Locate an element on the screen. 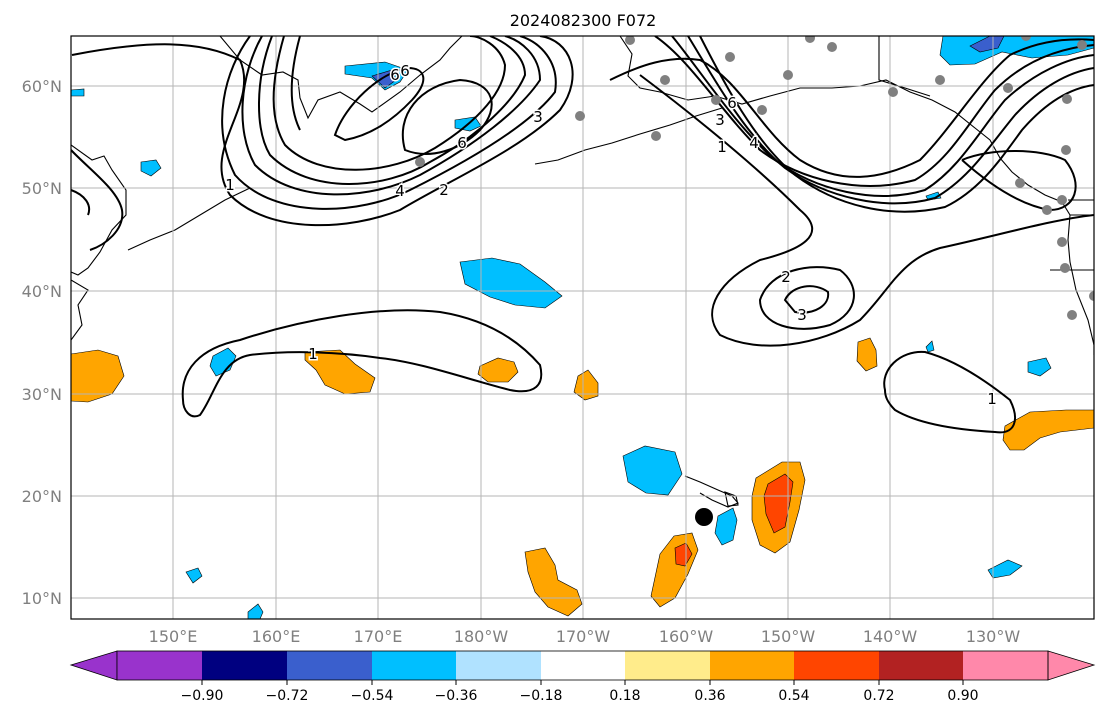 This screenshot has height=712, width=1105. latitude-labels: 60°N 50°N 40°N 30°N 20°N 10°N is located at coordinates (42, 342).